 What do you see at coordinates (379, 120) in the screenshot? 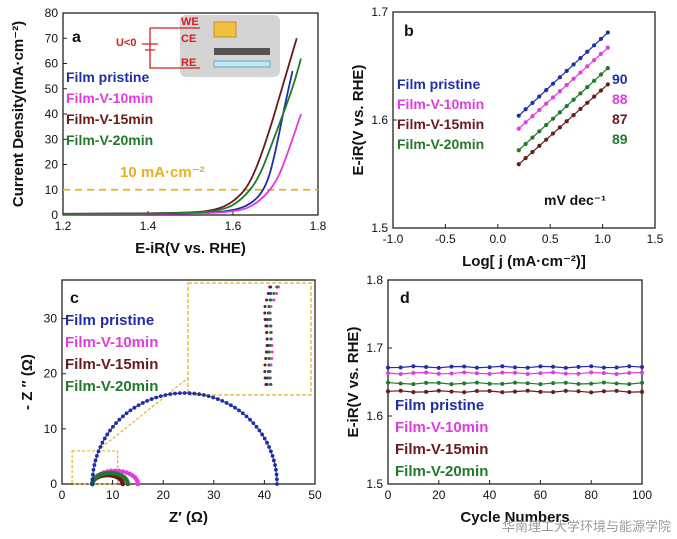
I see `y-tick-label: 1.6` at bounding box center [379, 120].